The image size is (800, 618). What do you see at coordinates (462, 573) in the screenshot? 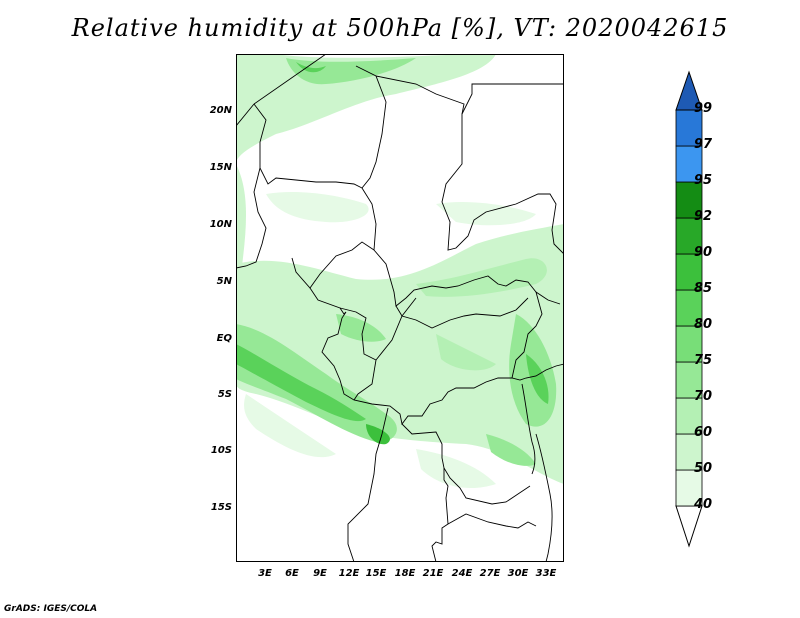
I see `lon-label-24e: 24E` at bounding box center [462, 573].